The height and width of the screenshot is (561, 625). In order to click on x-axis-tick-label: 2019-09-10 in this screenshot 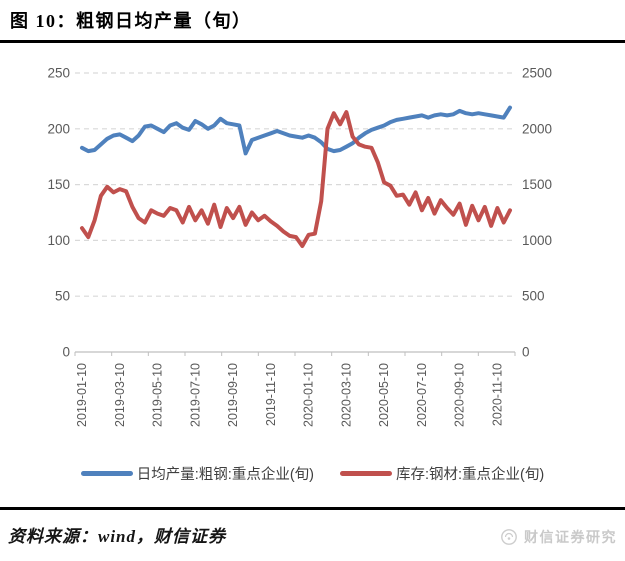, I will do `click(233, 395)`.